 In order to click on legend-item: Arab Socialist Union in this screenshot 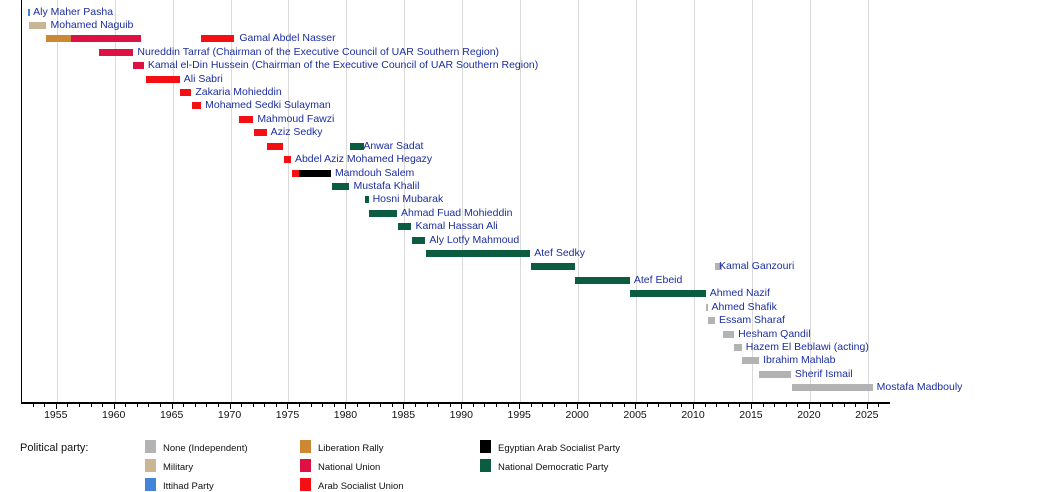, I will do `click(352, 485)`.